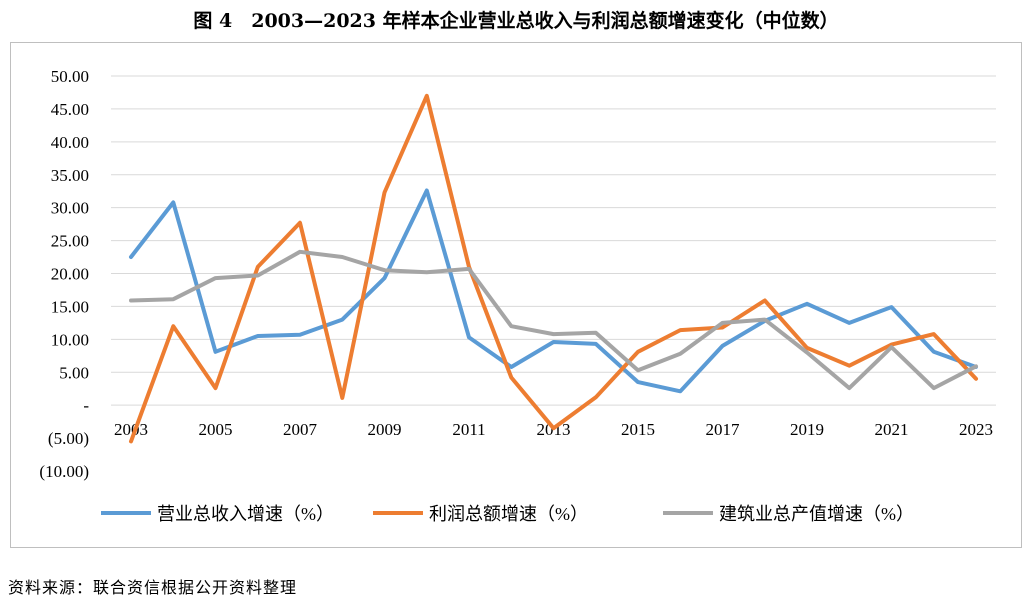 This screenshot has height=603, width=1032. Describe the element at coordinates (976, 429) in the screenshot. I see `x-tick-label: 2023` at that location.